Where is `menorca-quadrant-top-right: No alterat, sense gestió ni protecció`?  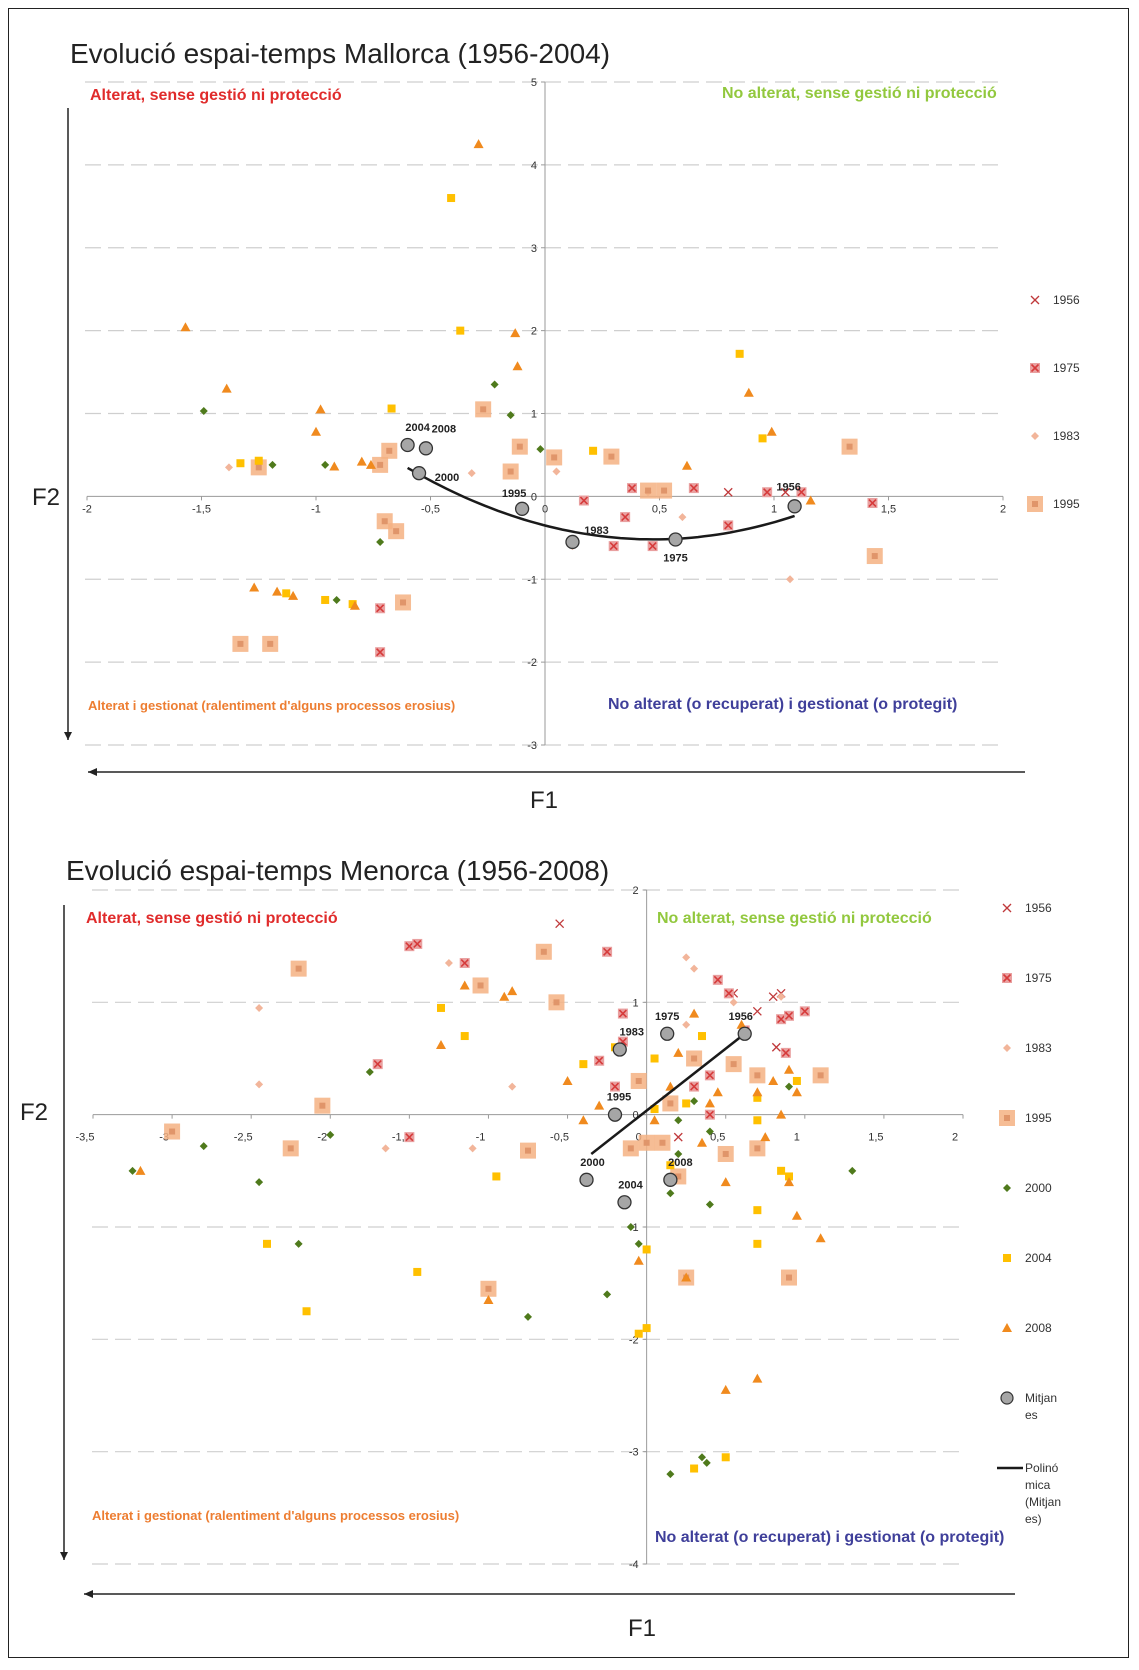
menorca-quadrant-top-right: No alterat, sense gestió ni protecció is located at coordinates (794, 918).